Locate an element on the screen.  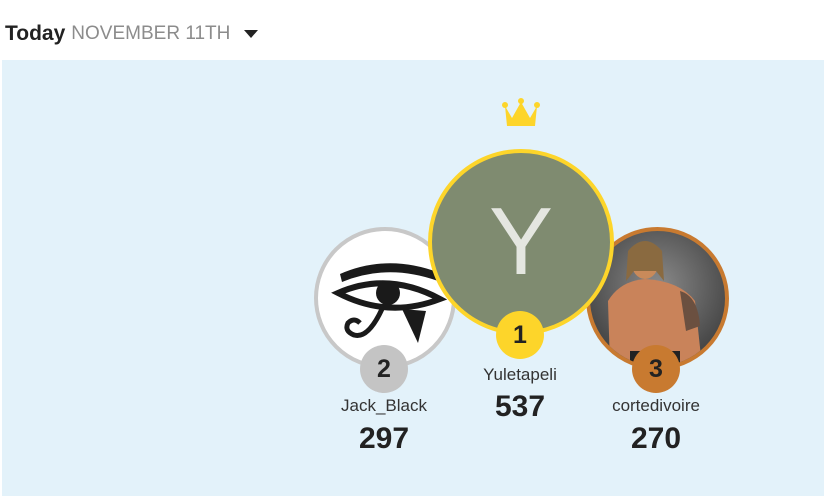
leaderboard-header: Today NOVEMBER 11TH is located at coordinates (132, 34).